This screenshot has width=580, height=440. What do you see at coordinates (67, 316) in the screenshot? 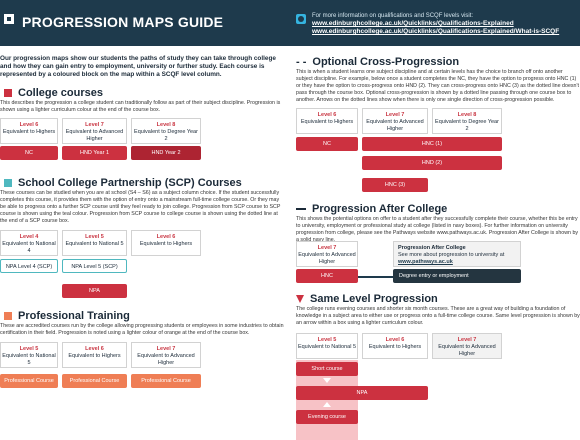
I see `professional-heading: Professional Training` at bounding box center [67, 316].